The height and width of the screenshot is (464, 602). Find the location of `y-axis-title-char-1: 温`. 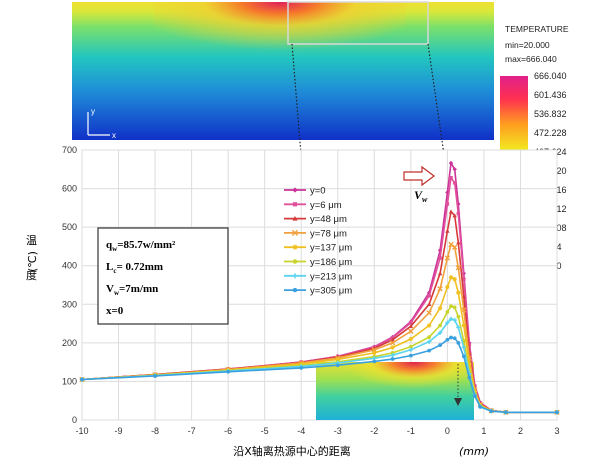

y-axis-title-char-1: 温 is located at coordinates (31, 240).